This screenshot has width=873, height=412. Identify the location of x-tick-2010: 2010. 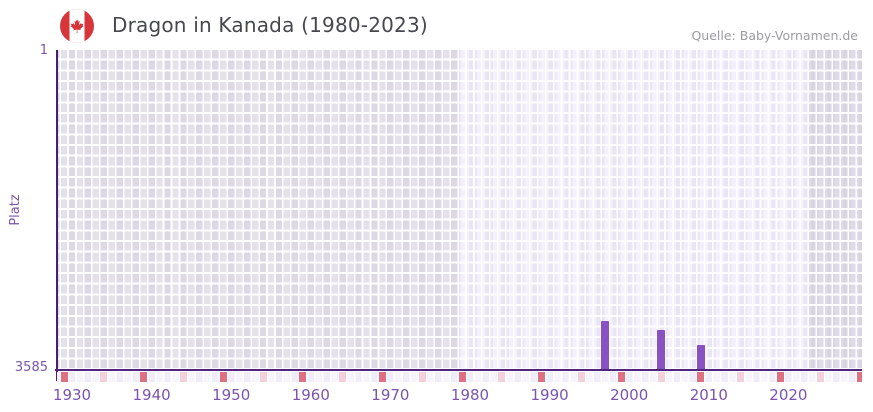
(708, 395).